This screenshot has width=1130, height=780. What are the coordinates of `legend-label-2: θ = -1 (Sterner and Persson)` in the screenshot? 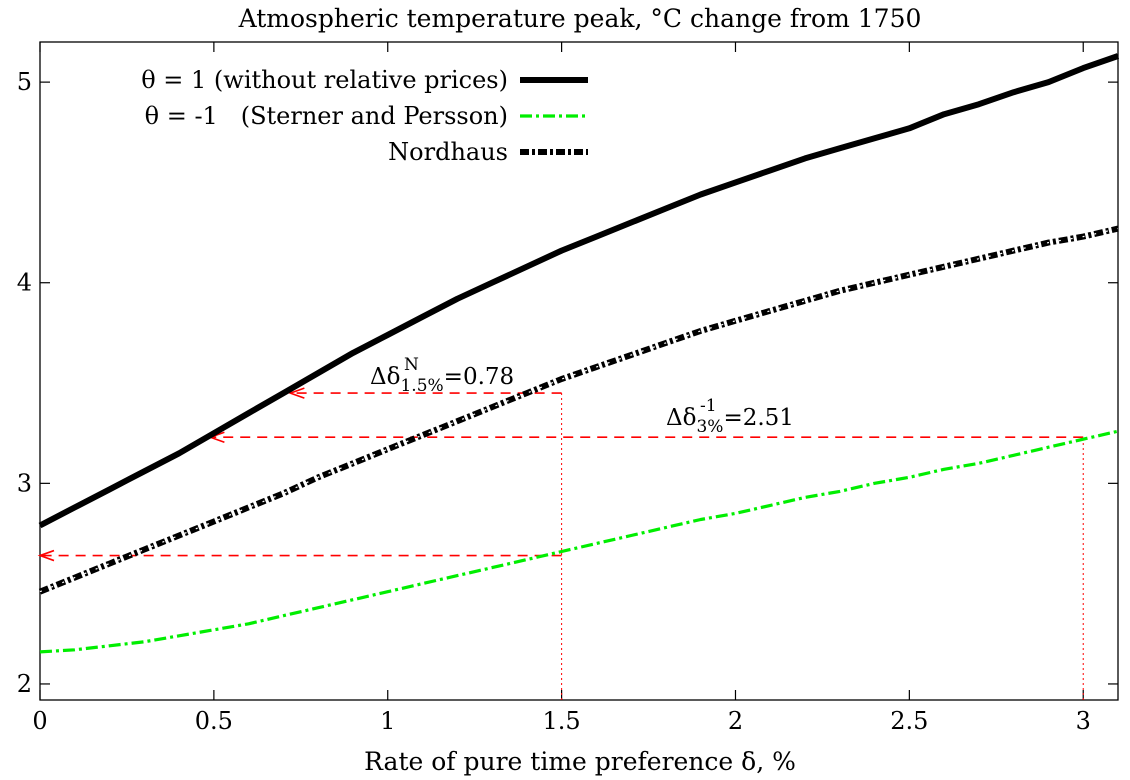 It's located at (326, 116).